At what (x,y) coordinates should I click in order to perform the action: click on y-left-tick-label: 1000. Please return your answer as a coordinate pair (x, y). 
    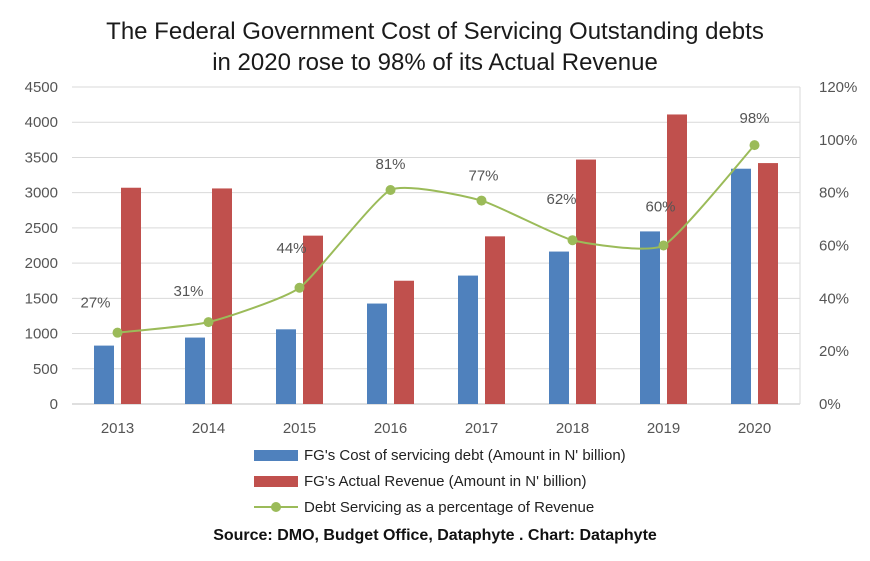
    Looking at the image, I should click on (41, 334).